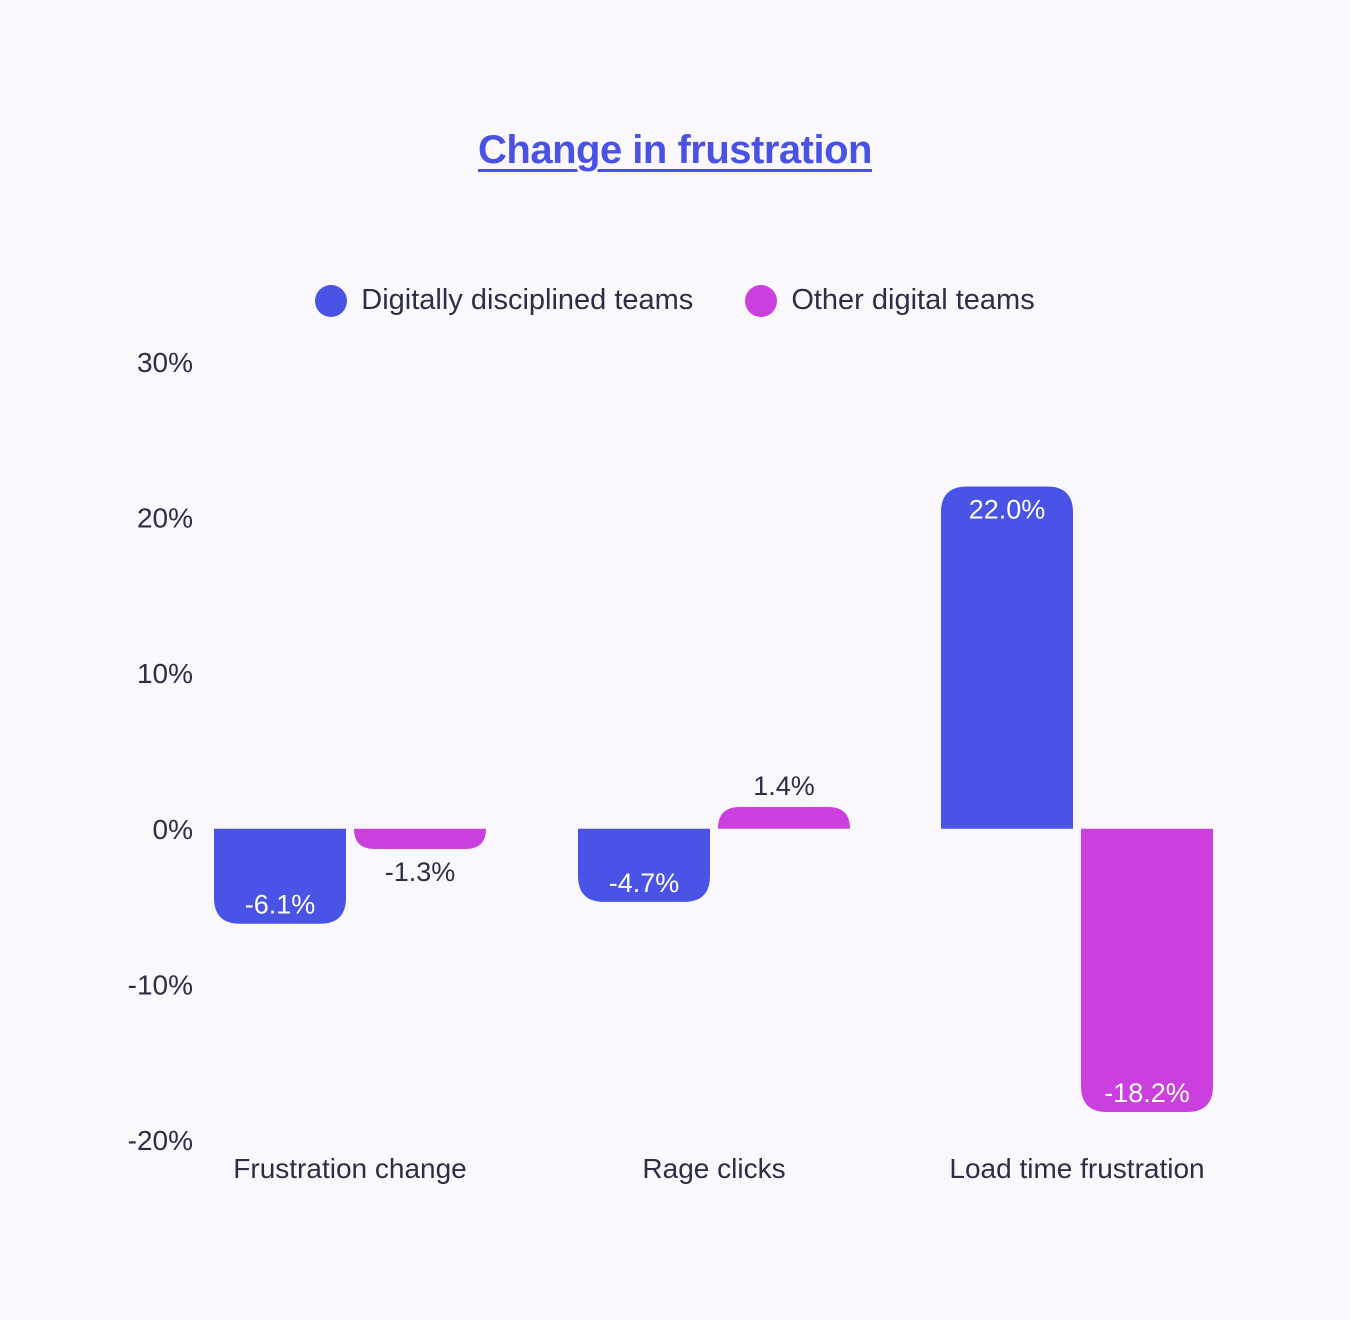 This screenshot has width=1350, height=1320. I want to click on legend-item-digitally-disciplined: Digitally disciplined teams, so click(504, 300).